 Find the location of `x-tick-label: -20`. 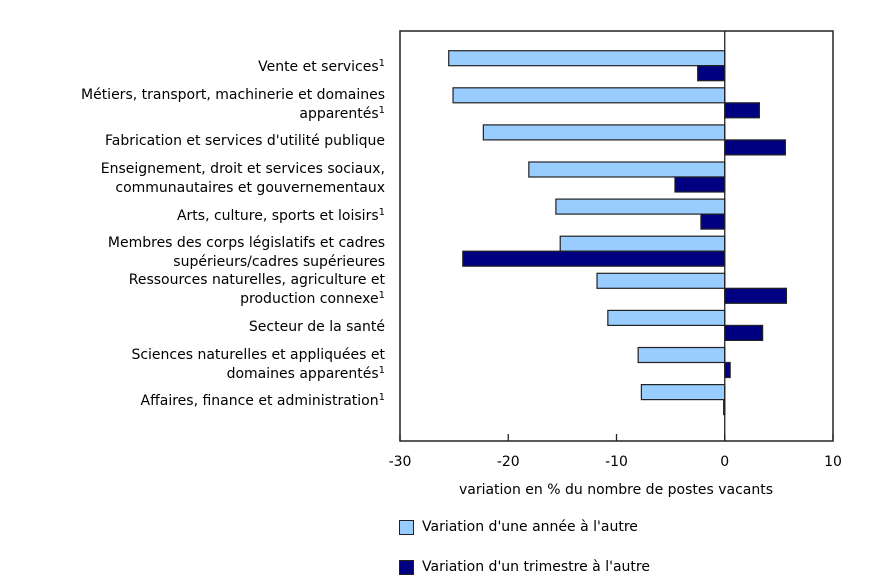

x-tick-label: -20 is located at coordinates (508, 462).